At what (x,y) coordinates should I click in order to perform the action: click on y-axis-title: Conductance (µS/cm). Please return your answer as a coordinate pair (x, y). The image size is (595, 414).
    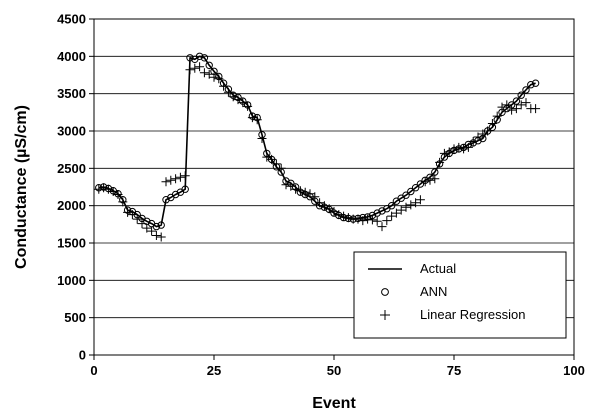
    Looking at the image, I should click on (21, 187).